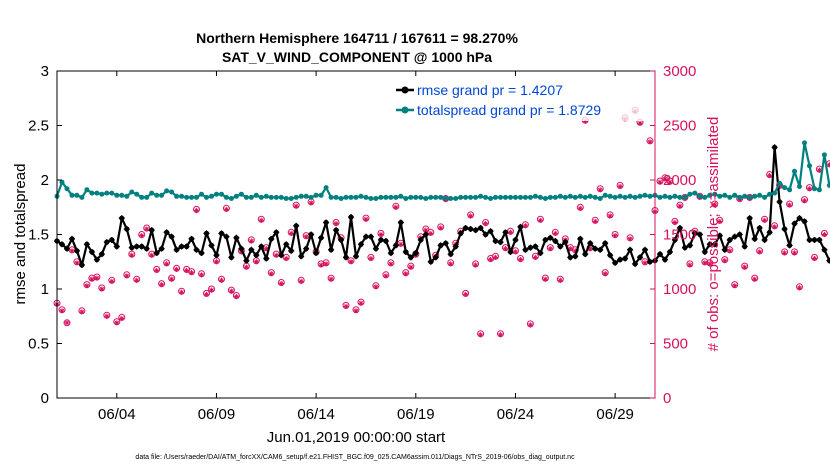 The height and width of the screenshot is (470, 830). What do you see at coordinates (679, 71) in the screenshot?
I see `right-y-tick-label: 3000` at bounding box center [679, 71].